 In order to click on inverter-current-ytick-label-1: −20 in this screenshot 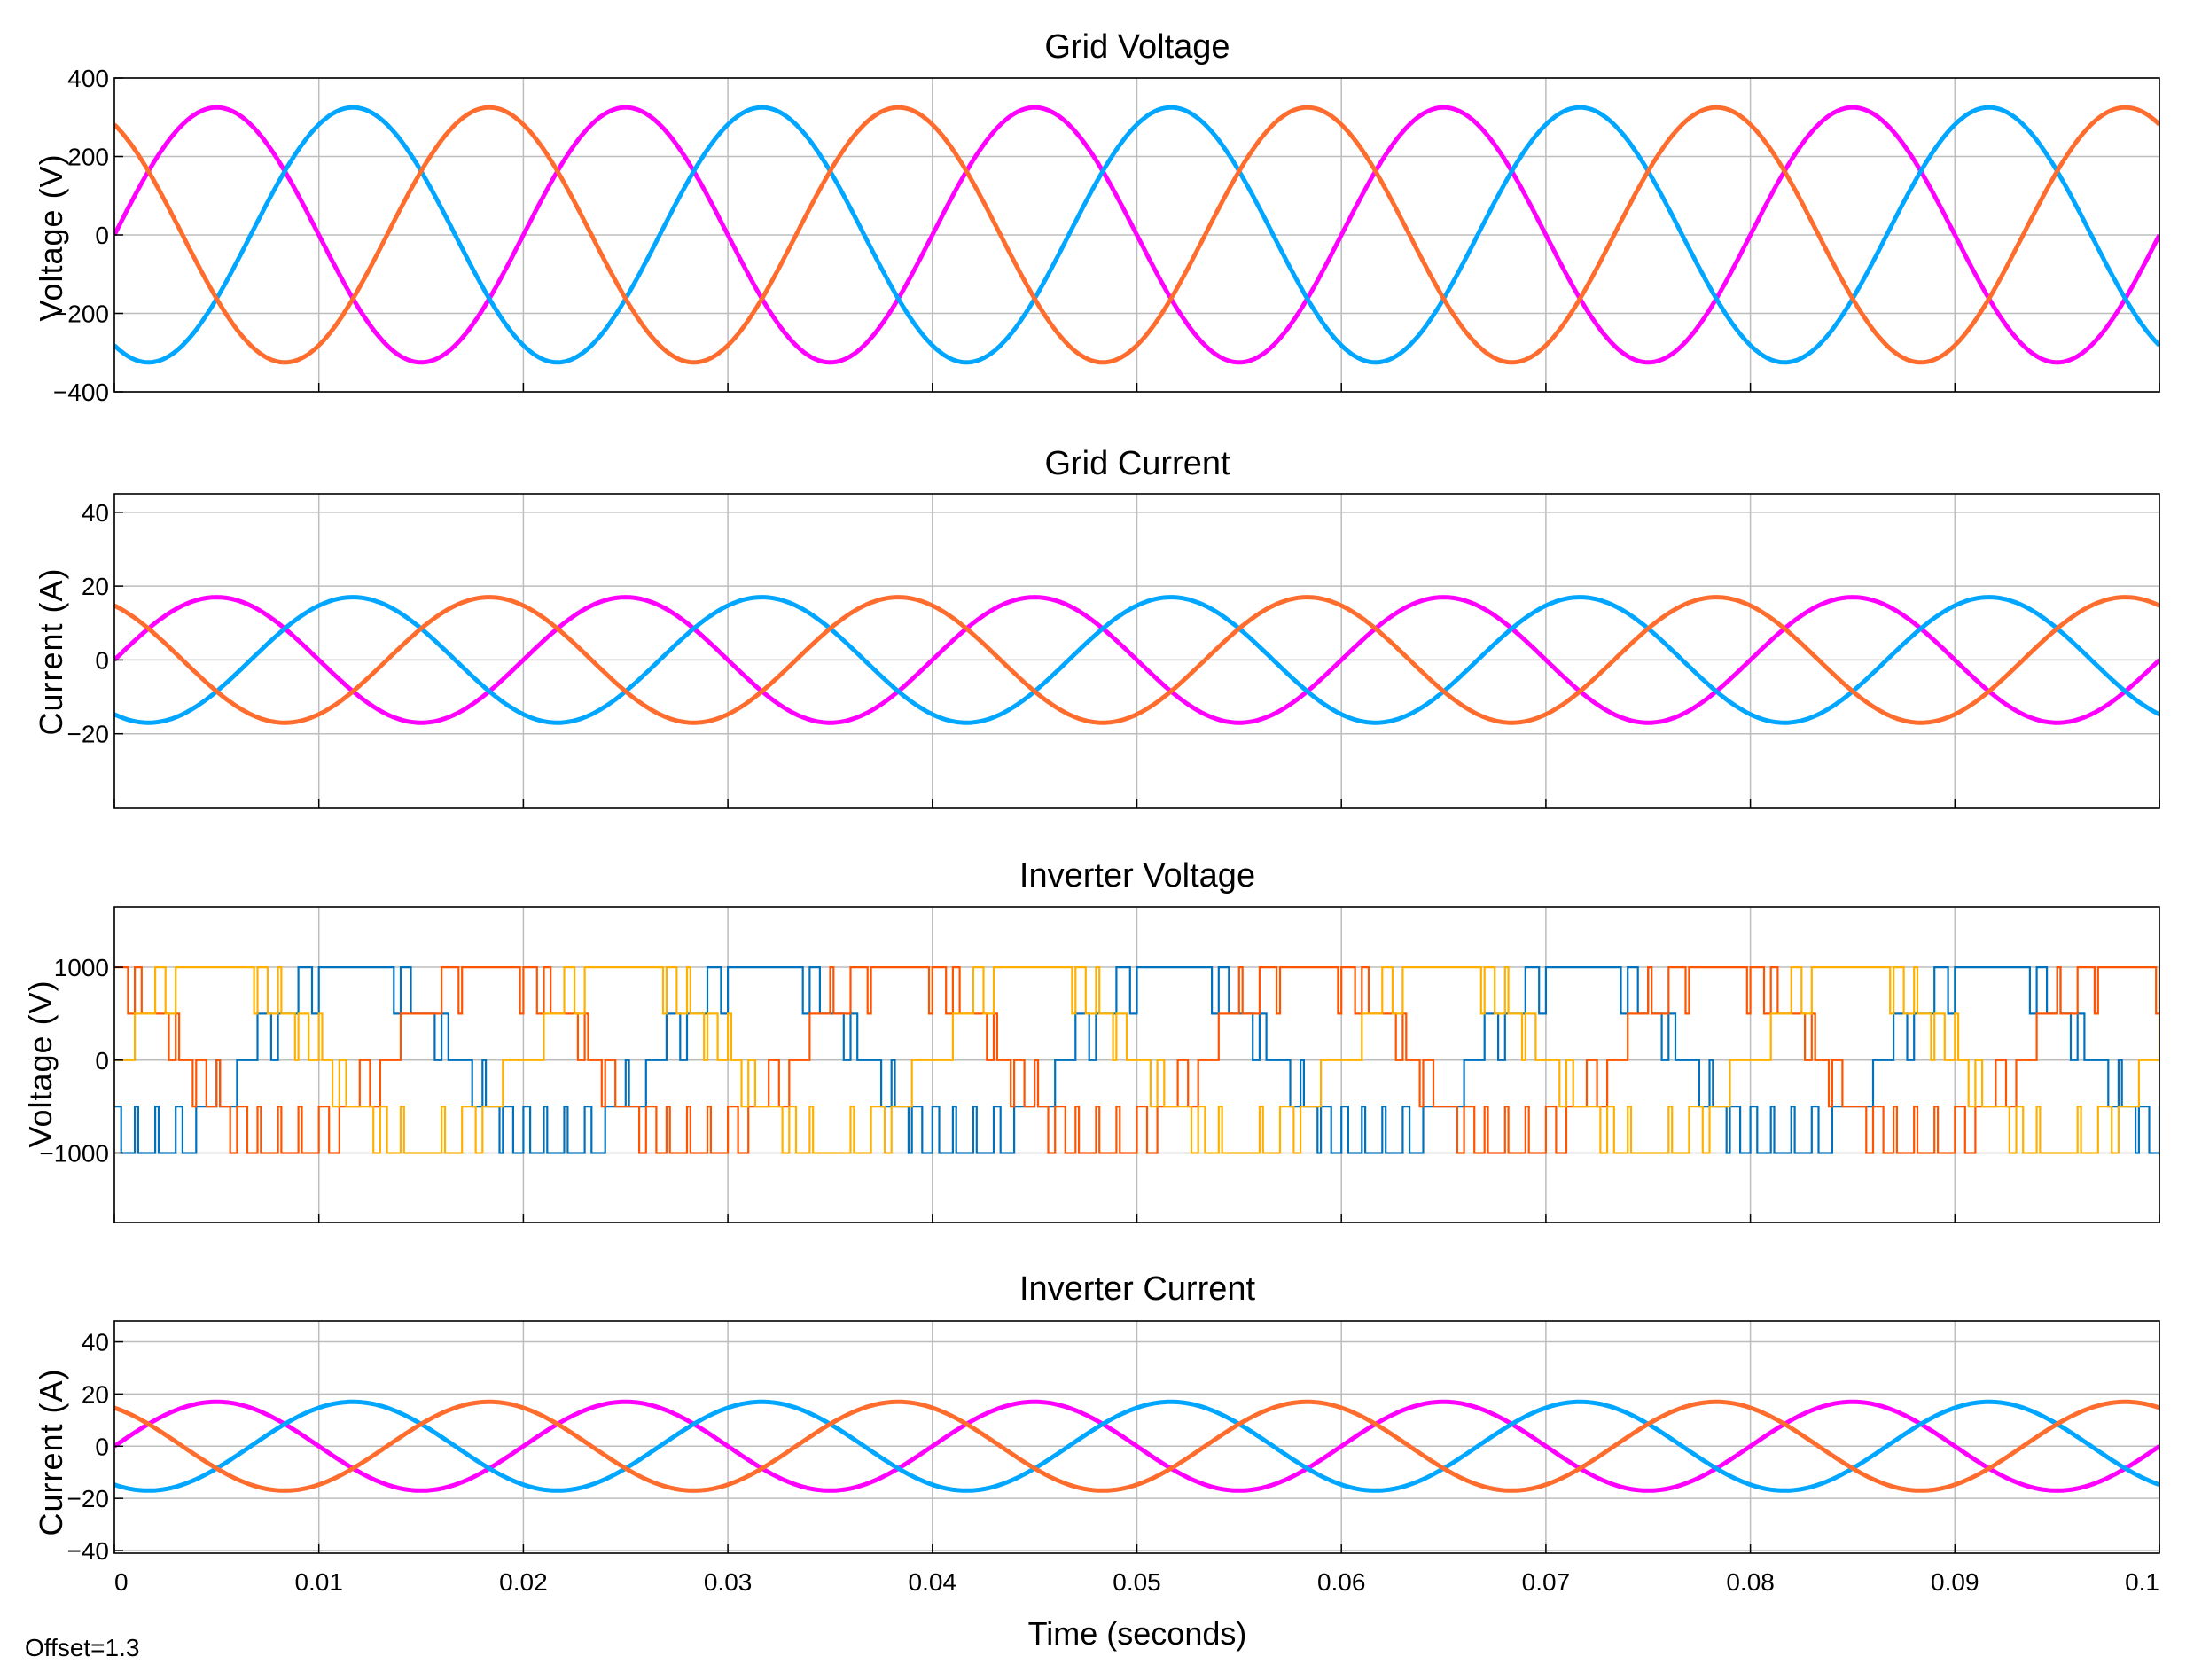, I will do `click(88, 1498)`.